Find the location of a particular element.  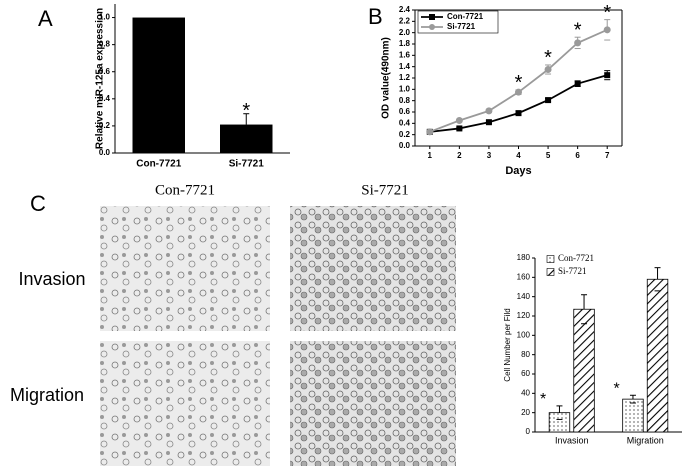

y-tick-label: 0 is located at coordinates (528, 431).